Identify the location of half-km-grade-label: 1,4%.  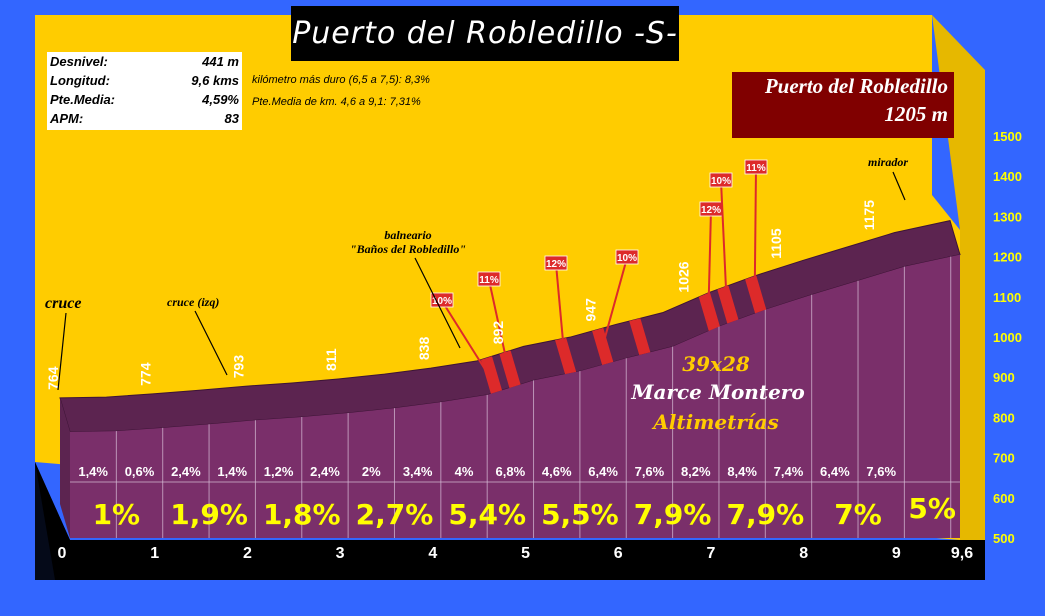
(93, 471).